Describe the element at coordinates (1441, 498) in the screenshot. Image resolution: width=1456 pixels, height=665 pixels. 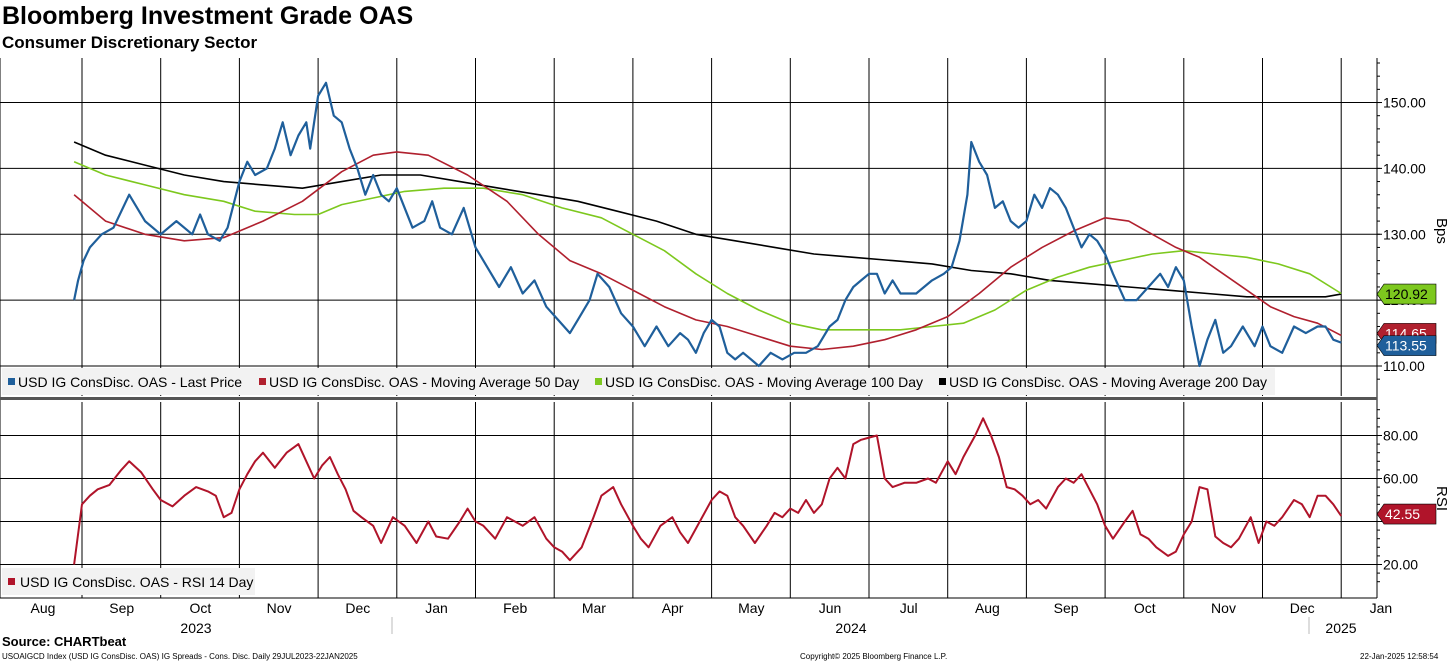
I see `y-axis-label-rsi: RSI` at that location.